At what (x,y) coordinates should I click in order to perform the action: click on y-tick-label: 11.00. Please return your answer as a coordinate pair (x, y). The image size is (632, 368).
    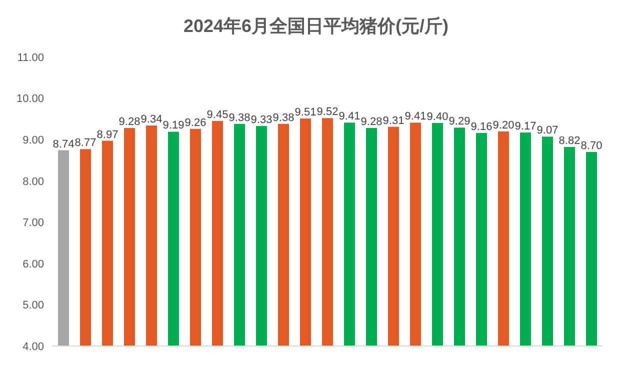
    Looking at the image, I should click on (30, 58).